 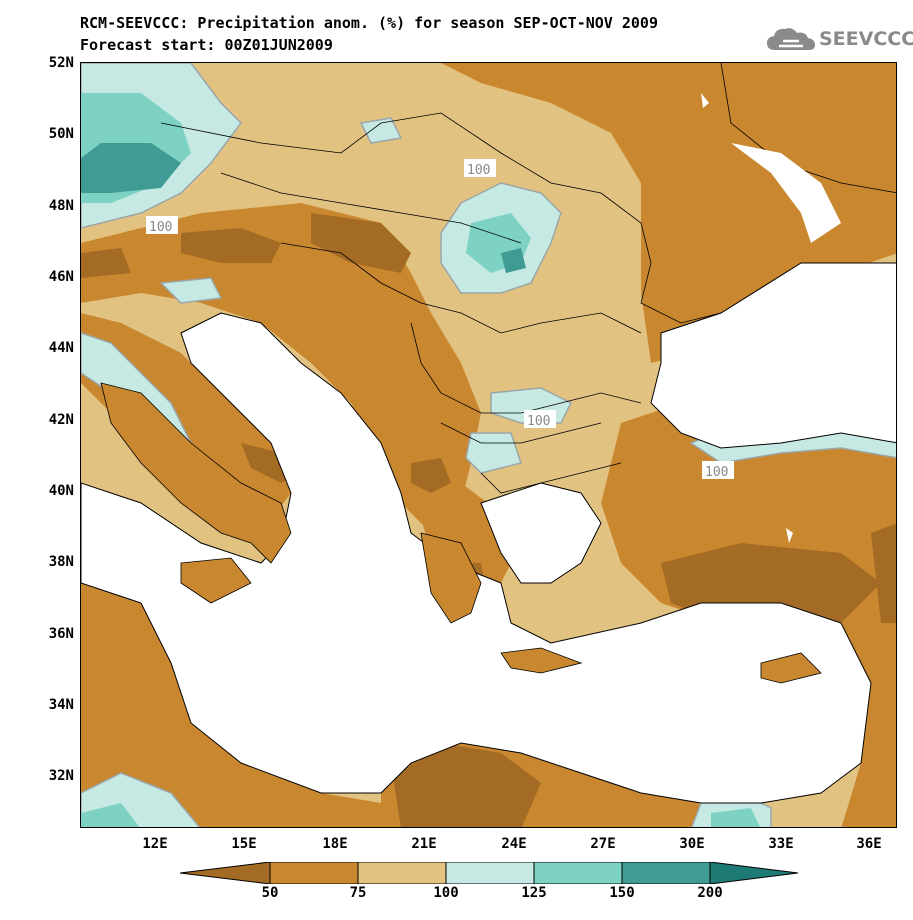 I want to click on seevccc-logo: SEEVCCC, so click(x=839, y=39).